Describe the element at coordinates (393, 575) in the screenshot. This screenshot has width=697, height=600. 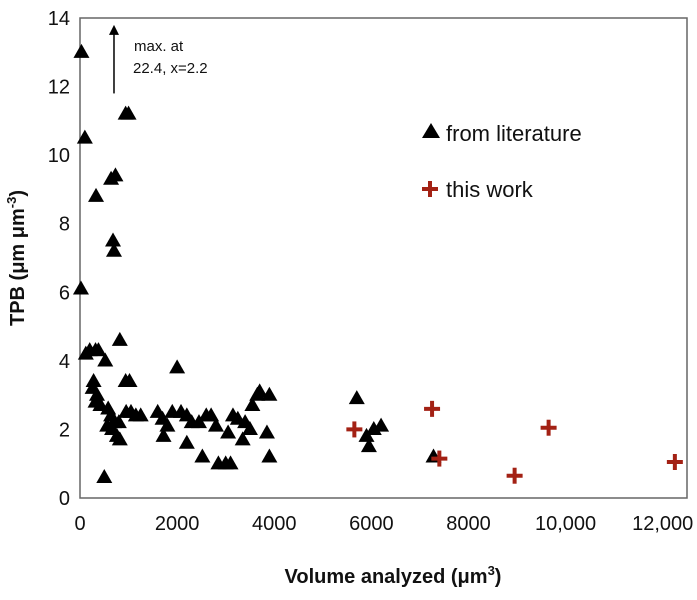
I see `x-axis-label: Volume analyzed (μm3)` at that location.